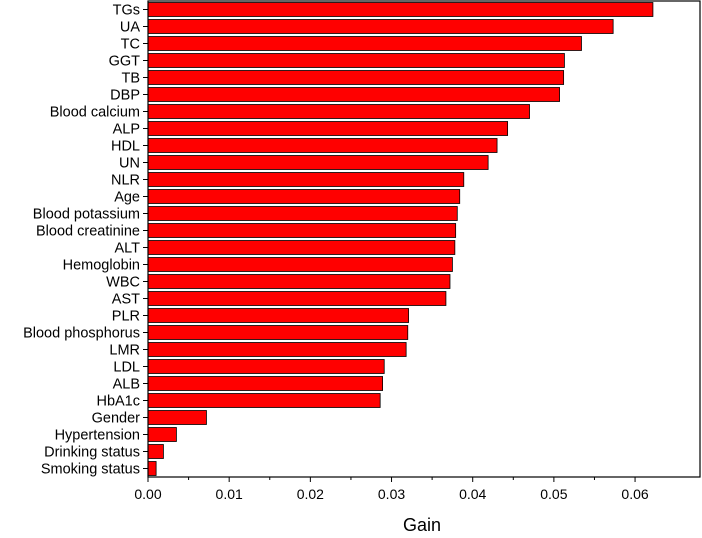  What do you see at coordinates (127, 198) in the screenshot?
I see `category-label: Age` at bounding box center [127, 198].